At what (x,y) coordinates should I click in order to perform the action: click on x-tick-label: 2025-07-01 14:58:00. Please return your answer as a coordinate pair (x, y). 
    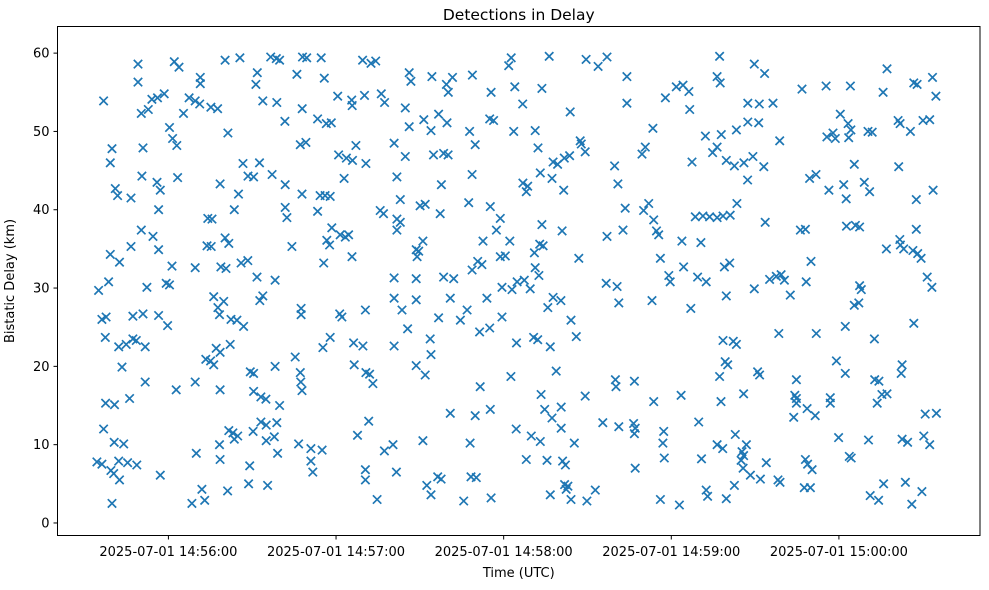
    Looking at the image, I should click on (504, 552).